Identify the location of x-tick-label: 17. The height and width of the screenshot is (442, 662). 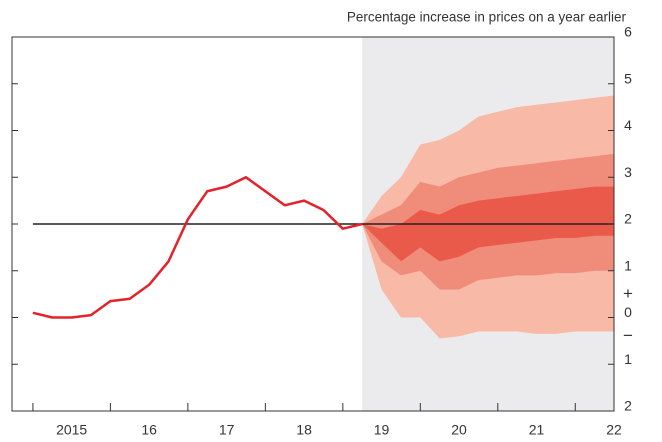
(227, 430).